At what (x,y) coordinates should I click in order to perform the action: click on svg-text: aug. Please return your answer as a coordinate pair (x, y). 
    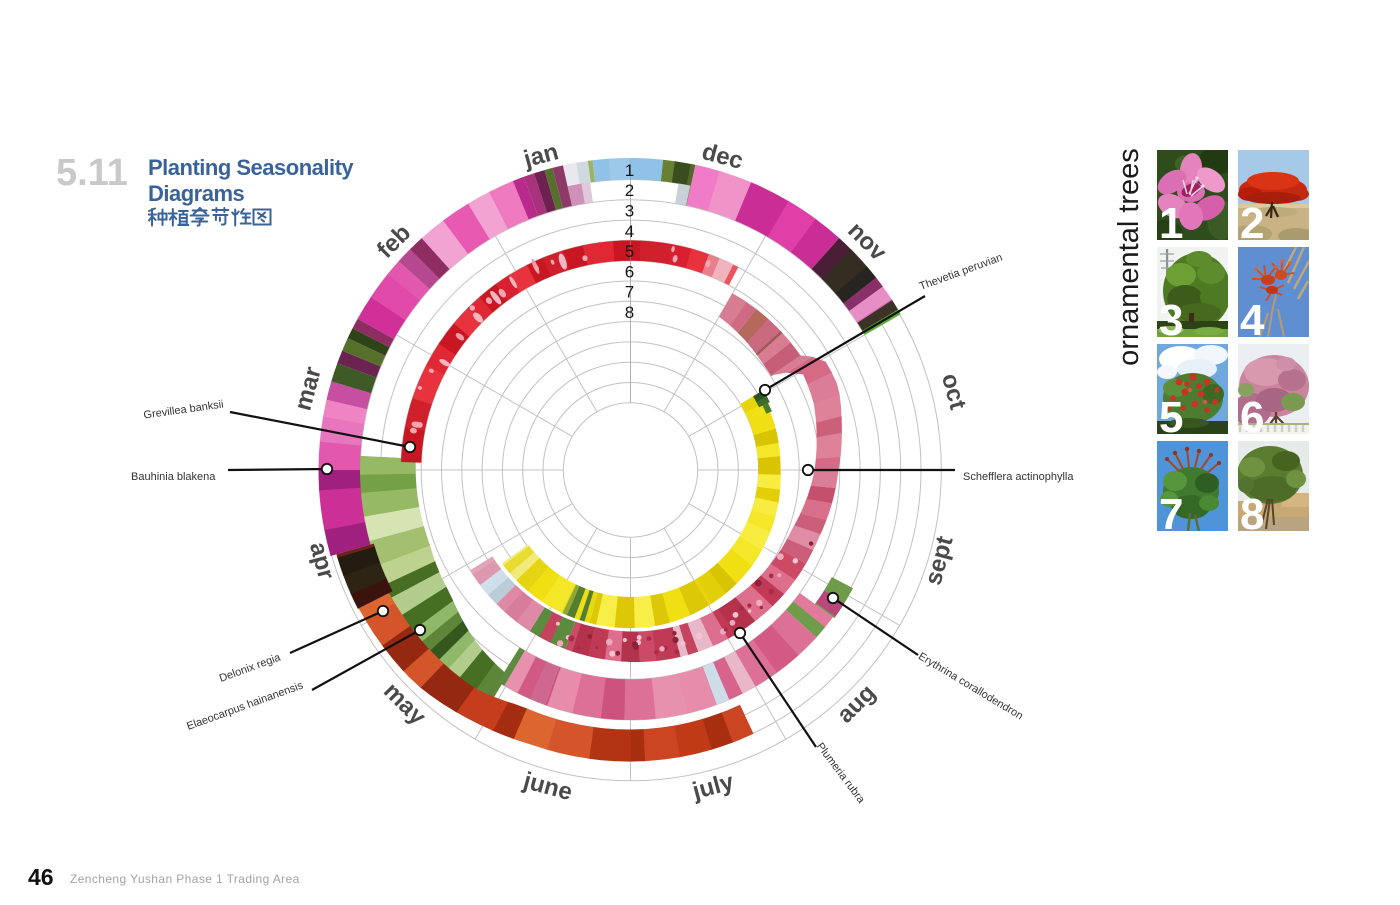
    Looking at the image, I should click on (856, 703).